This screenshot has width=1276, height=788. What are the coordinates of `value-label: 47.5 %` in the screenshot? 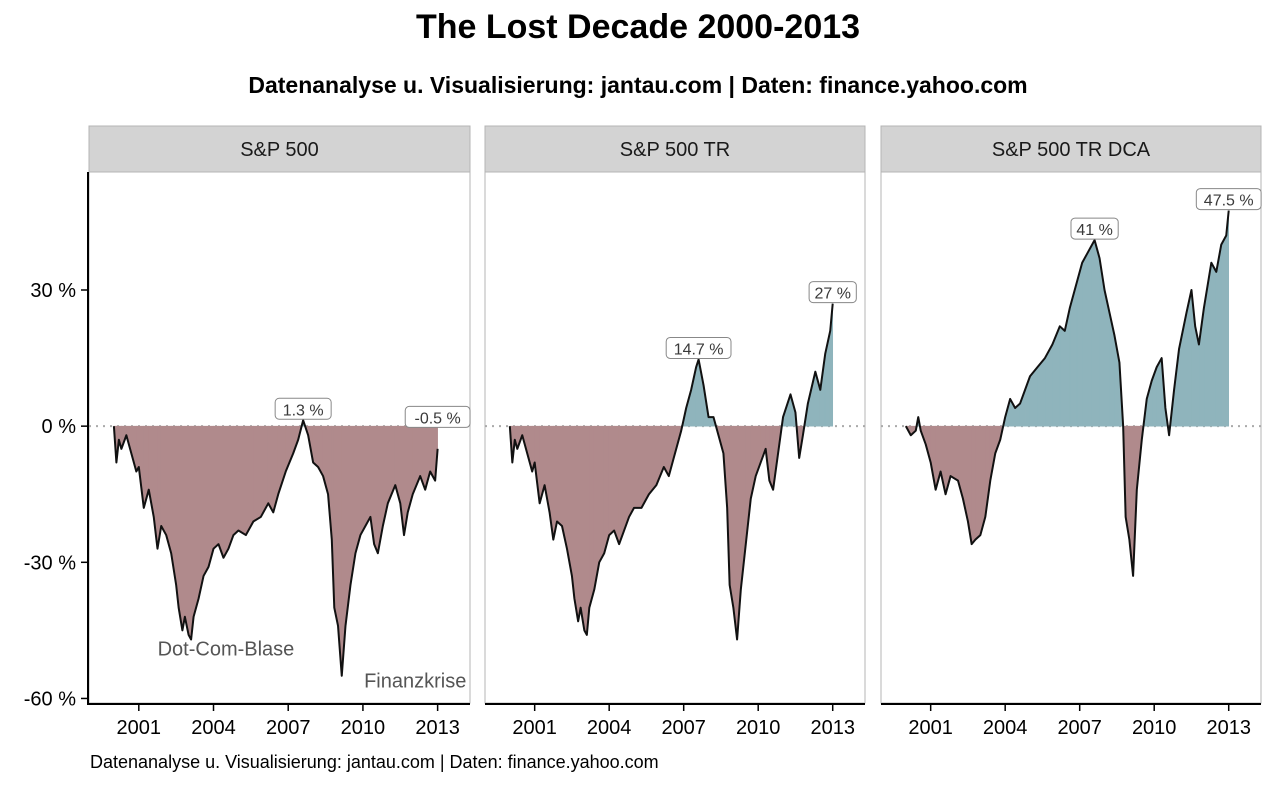 It's located at (1229, 201).